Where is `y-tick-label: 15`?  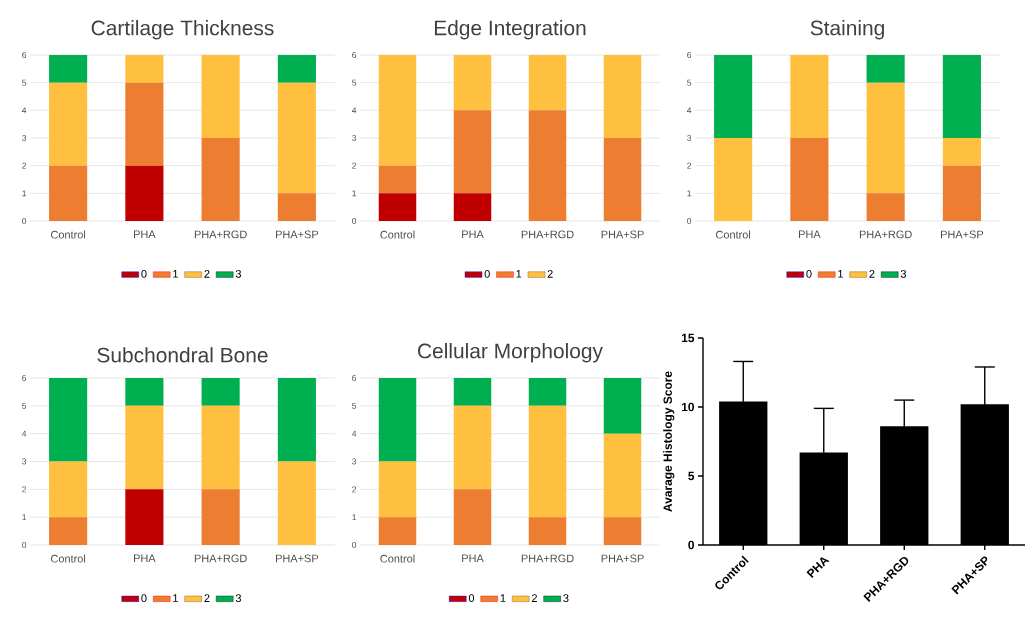
y-tick-label: 15 is located at coordinates (688, 338).